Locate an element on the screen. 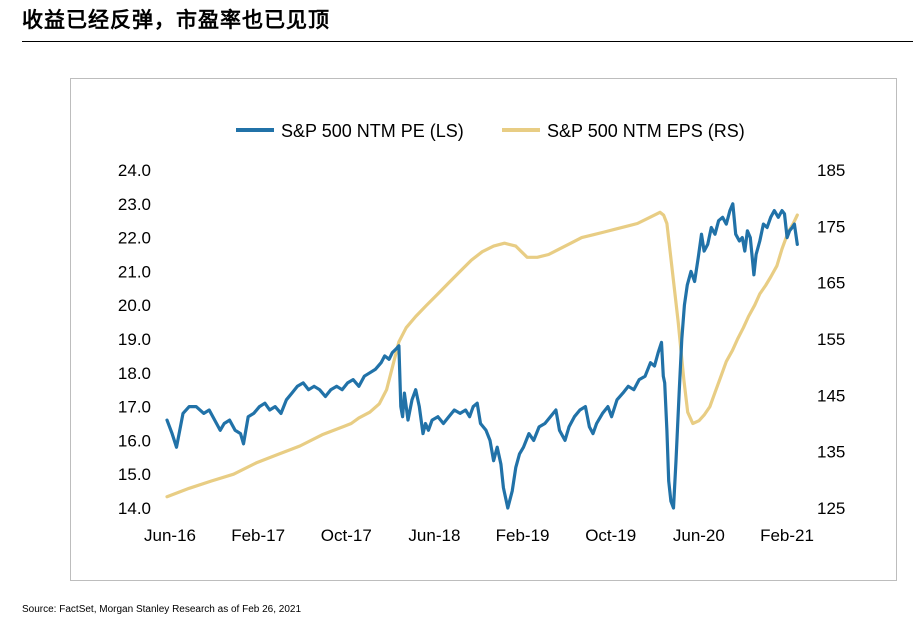 This screenshot has height=622, width=913. chart-legend: S&P 500 NTM PE (LS) S&P 500 NTM EPS (RS) is located at coordinates (490, 131).